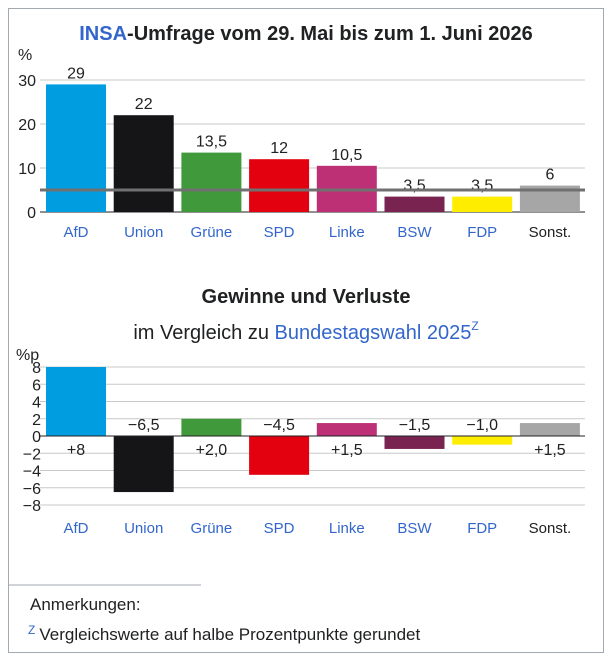 The image size is (612, 663). I want to click on y-tick-label: 8, so click(36, 368).